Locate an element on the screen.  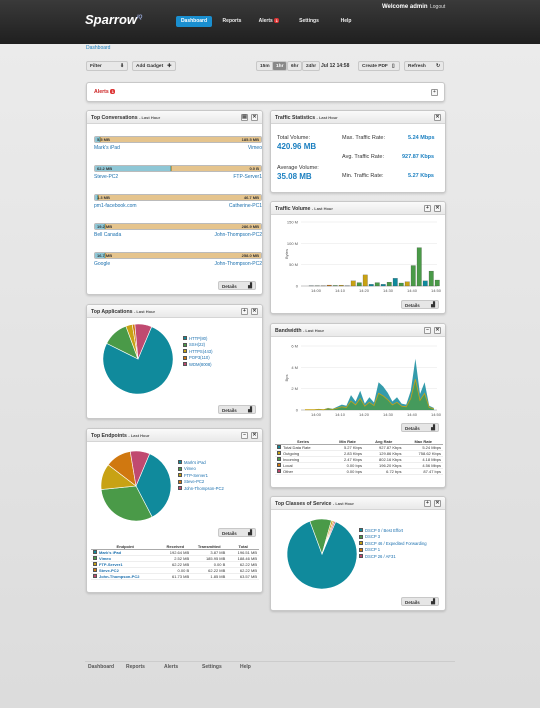
nav-settings: Settings is located at coordinates (309, 21).